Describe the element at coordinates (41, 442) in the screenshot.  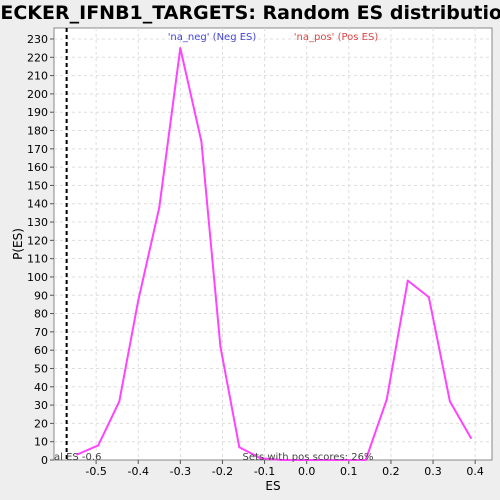
I see `y-tick-label: 10` at that location.